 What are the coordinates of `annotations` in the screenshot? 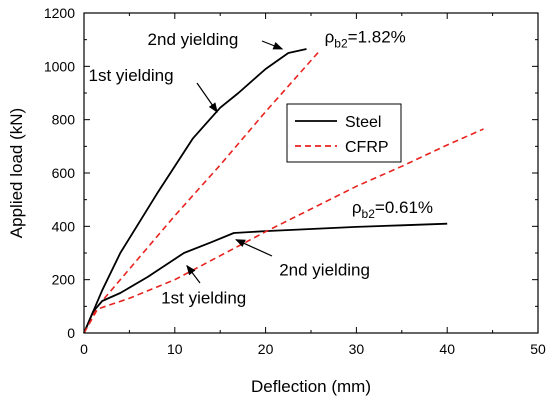 It's located at (235, 162).